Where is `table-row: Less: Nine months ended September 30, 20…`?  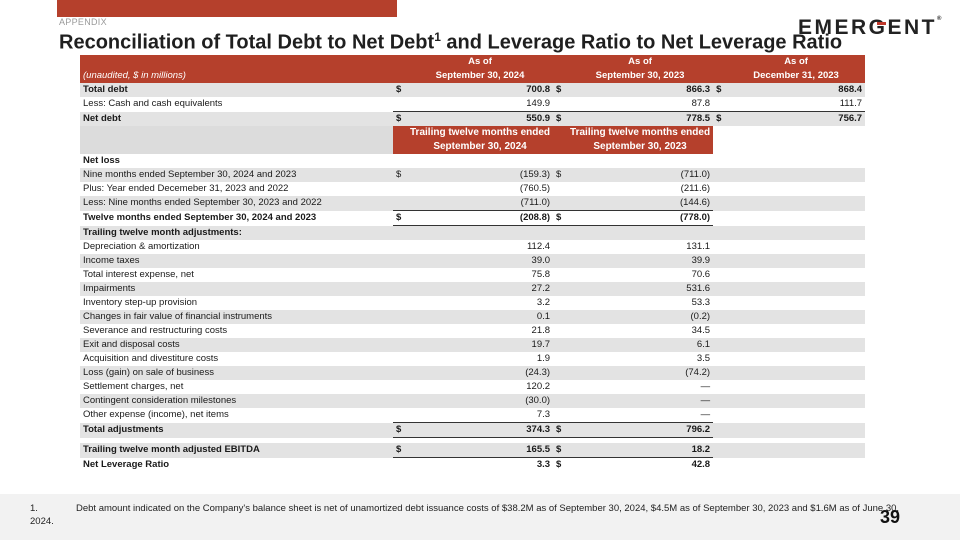 table-row: Less: Nine months ended September 30, 20… is located at coordinates (473, 203).